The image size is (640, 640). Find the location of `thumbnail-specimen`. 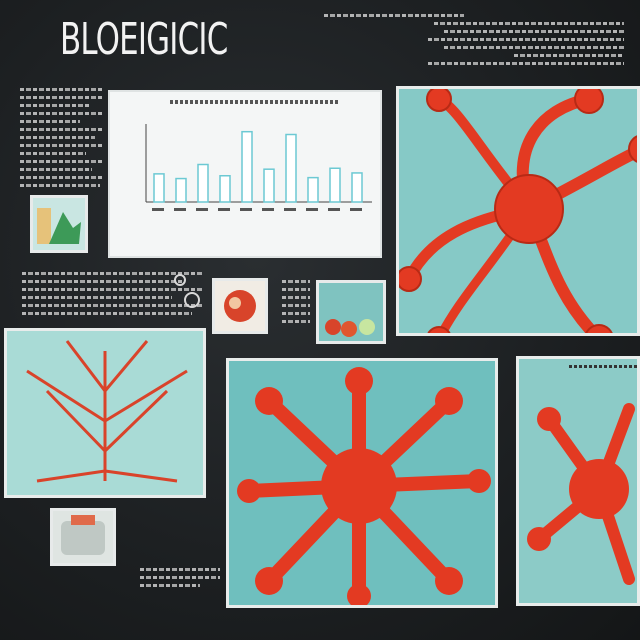

thumbnail-specimen is located at coordinates (59, 224).